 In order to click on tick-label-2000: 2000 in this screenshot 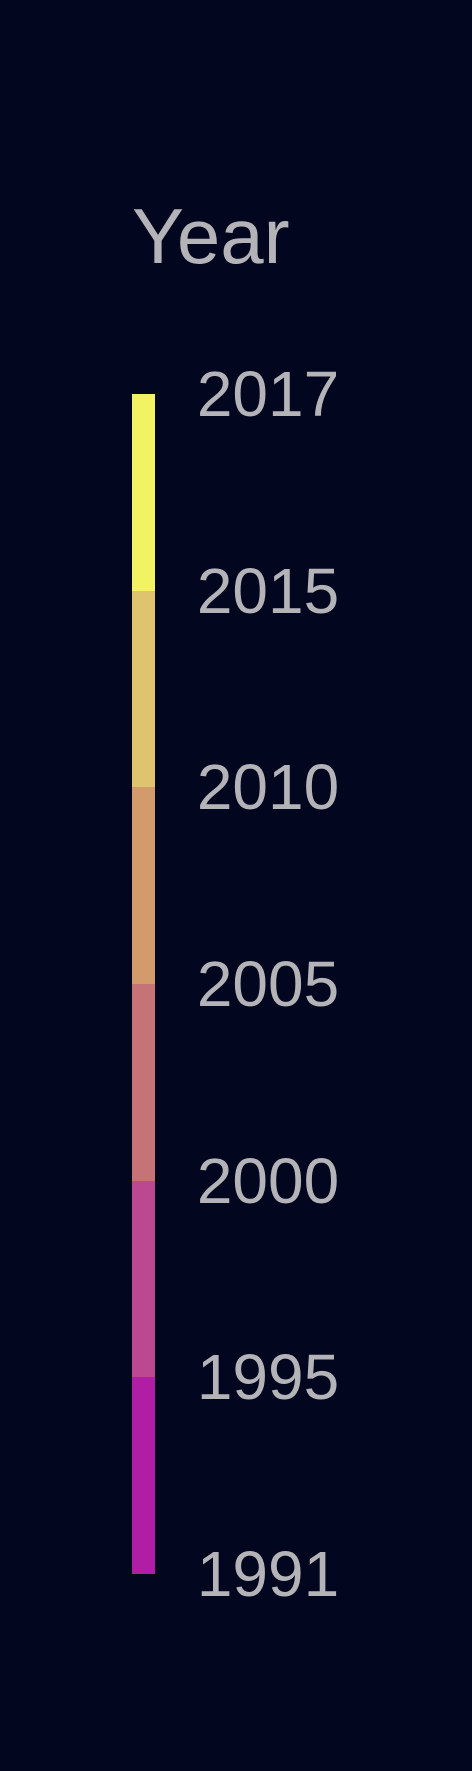, I will do `click(268, 1181)`.